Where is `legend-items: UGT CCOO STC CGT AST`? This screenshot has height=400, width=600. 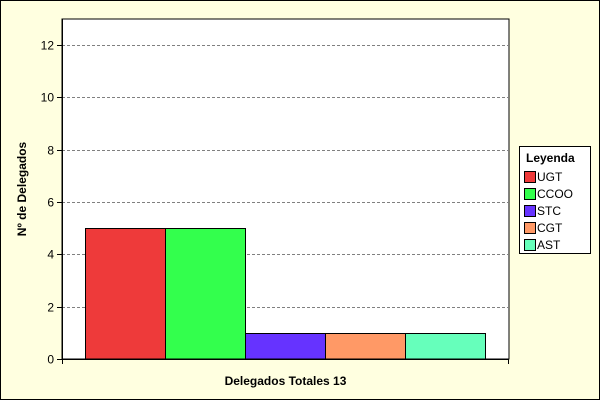 legend-items: UGT CCOO STC CGT AST is located at coordinates (555, 210).